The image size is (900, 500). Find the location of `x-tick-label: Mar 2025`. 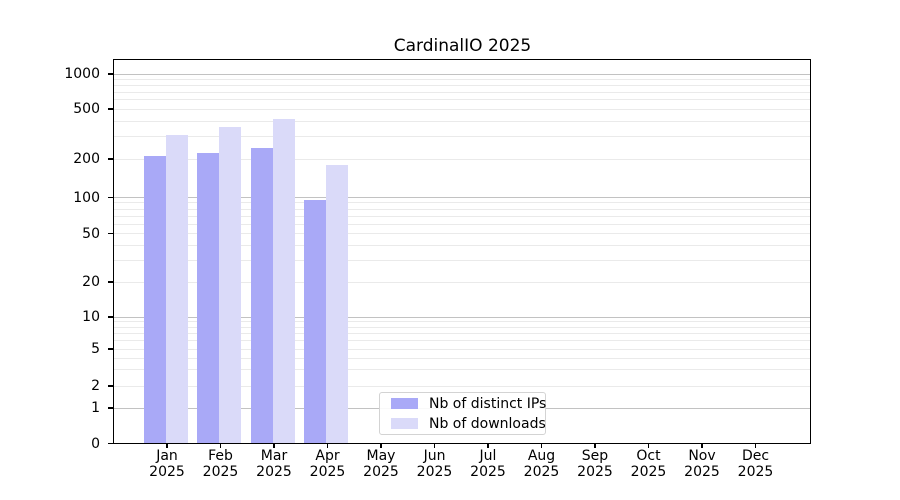

x-tick-label: Mar 2025 is located at coordinates (274, 464).